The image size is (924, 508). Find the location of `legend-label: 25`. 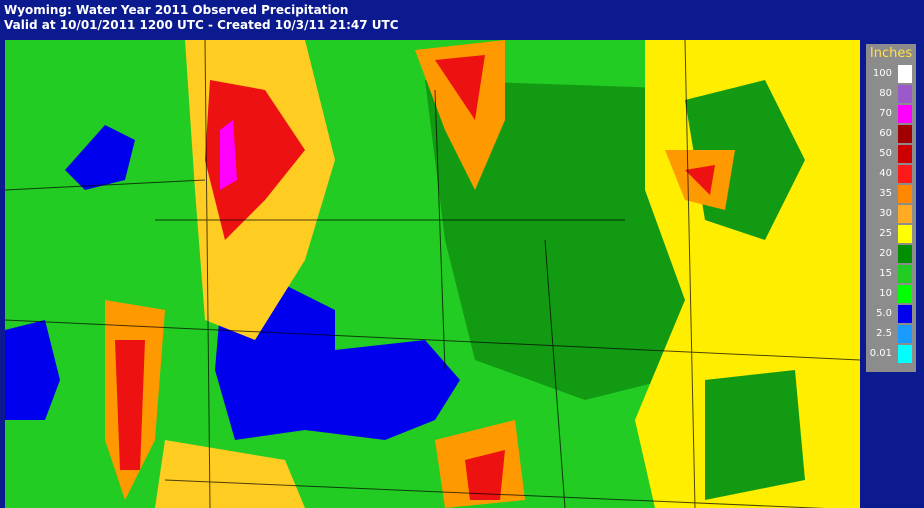

legend-label: 25 is located at coordinates (885, 233).